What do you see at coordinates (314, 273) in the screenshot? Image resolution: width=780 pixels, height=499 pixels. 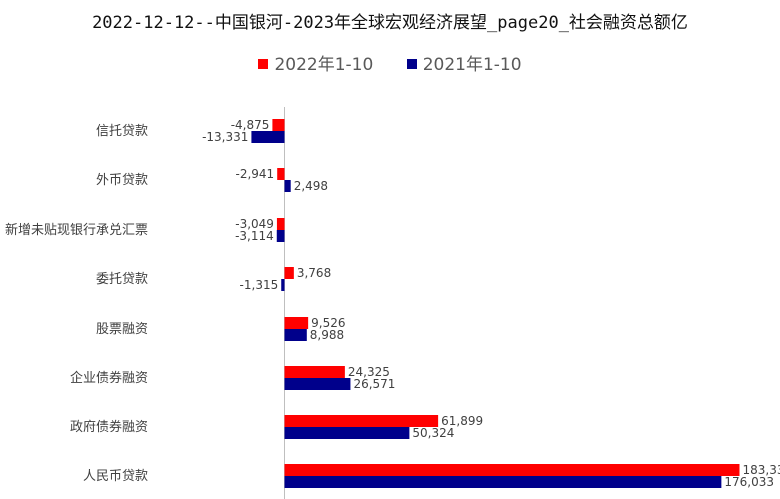 I see `data-label: 3,768` at bounding box center [314, 273].